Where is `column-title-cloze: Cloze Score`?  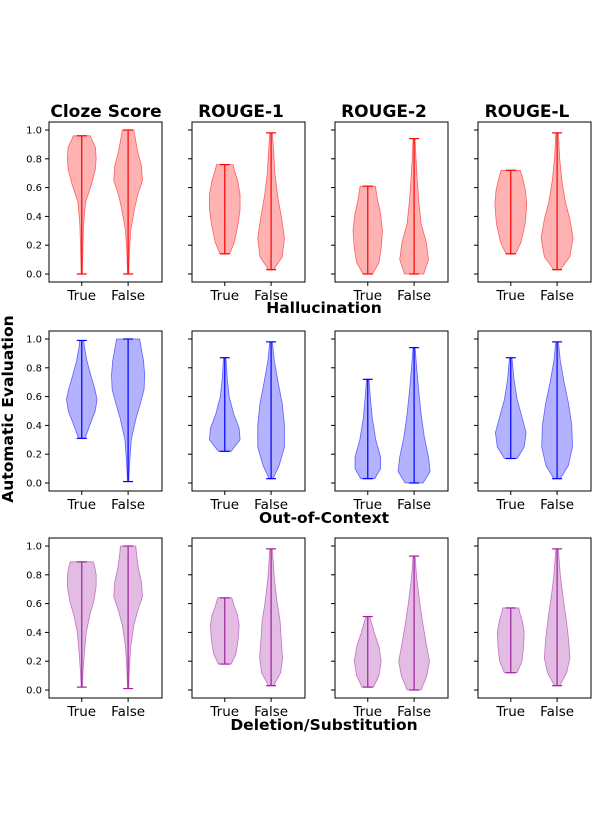
column-title-cloze: Cloze Score is located at coordinates (105, 112).